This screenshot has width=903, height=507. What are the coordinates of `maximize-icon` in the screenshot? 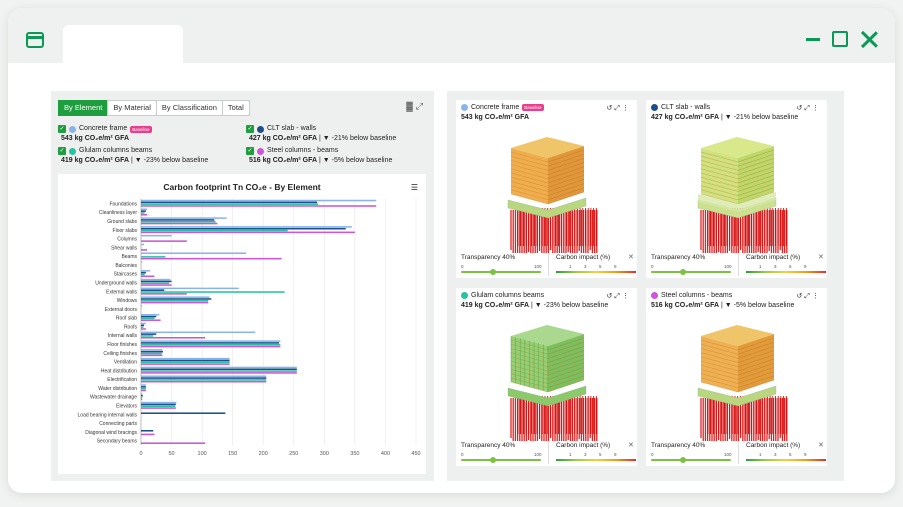 It's located at (840, 39).